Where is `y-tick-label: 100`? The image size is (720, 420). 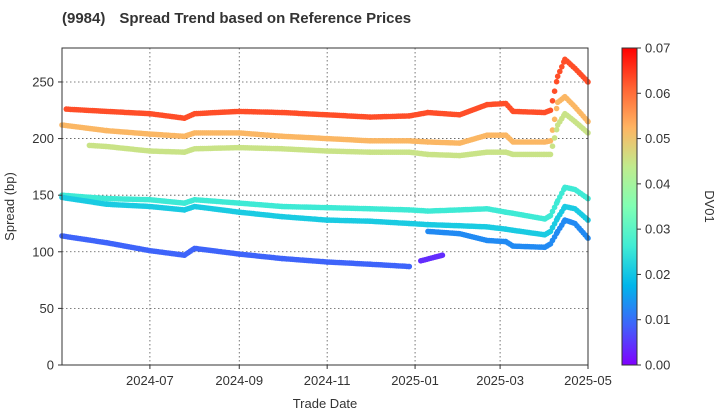 y-tick-label: 100 is located at coordinates (43, 251).